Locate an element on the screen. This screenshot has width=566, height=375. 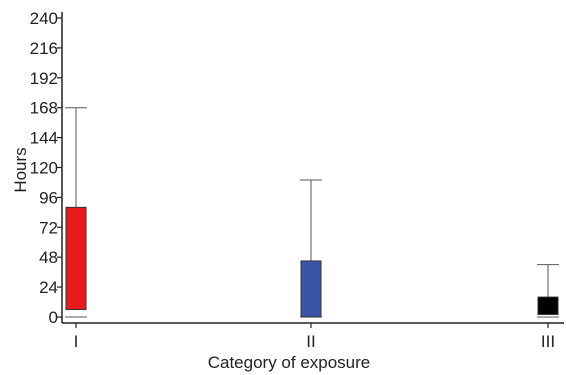
x-axis-ticks: I II III is located at coordinates (314, 337).